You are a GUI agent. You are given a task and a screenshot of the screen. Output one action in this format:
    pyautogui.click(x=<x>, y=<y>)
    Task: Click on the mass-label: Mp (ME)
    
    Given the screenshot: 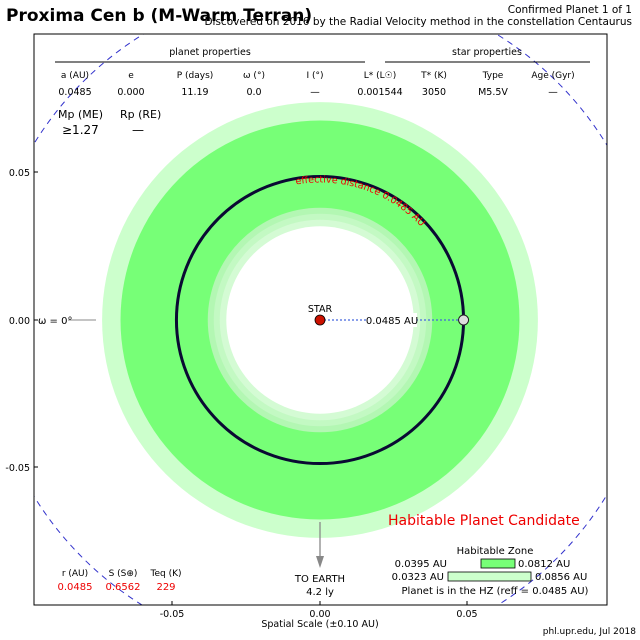 What is the action you would take?
    pyautogui.click(x=80, y=114)
    